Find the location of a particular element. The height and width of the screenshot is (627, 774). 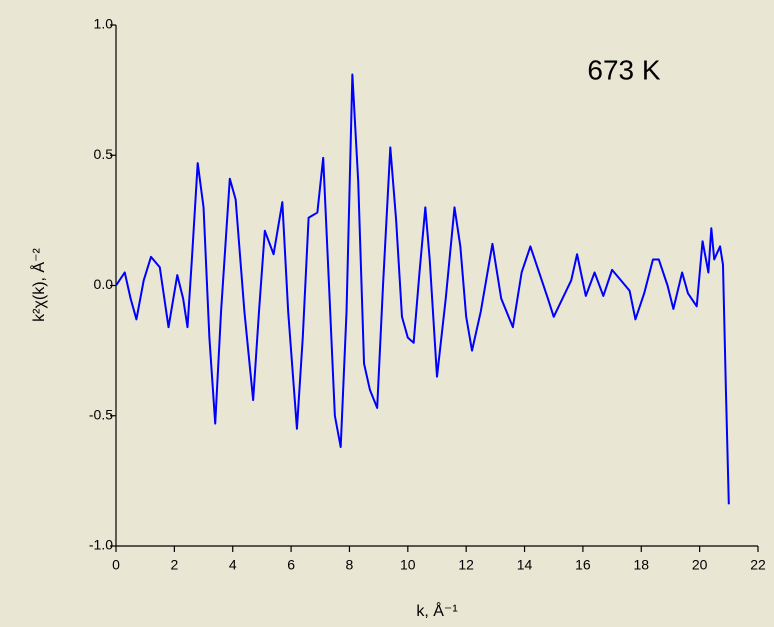

x-tick-label: 12 is located at coordinates (466, 565).